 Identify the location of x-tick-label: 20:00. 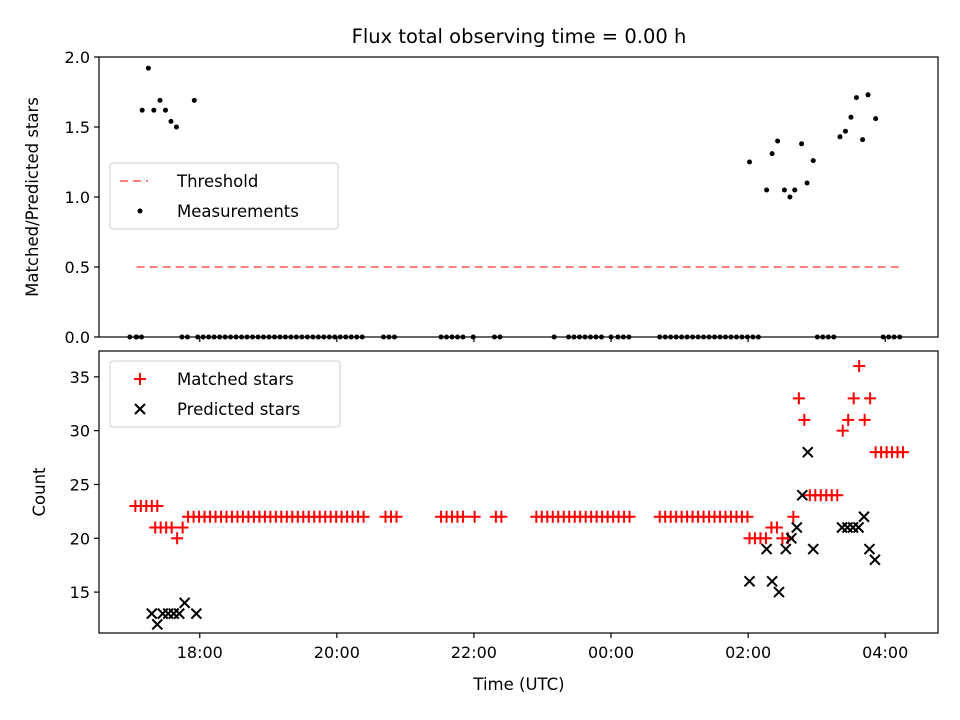
(337, 652).